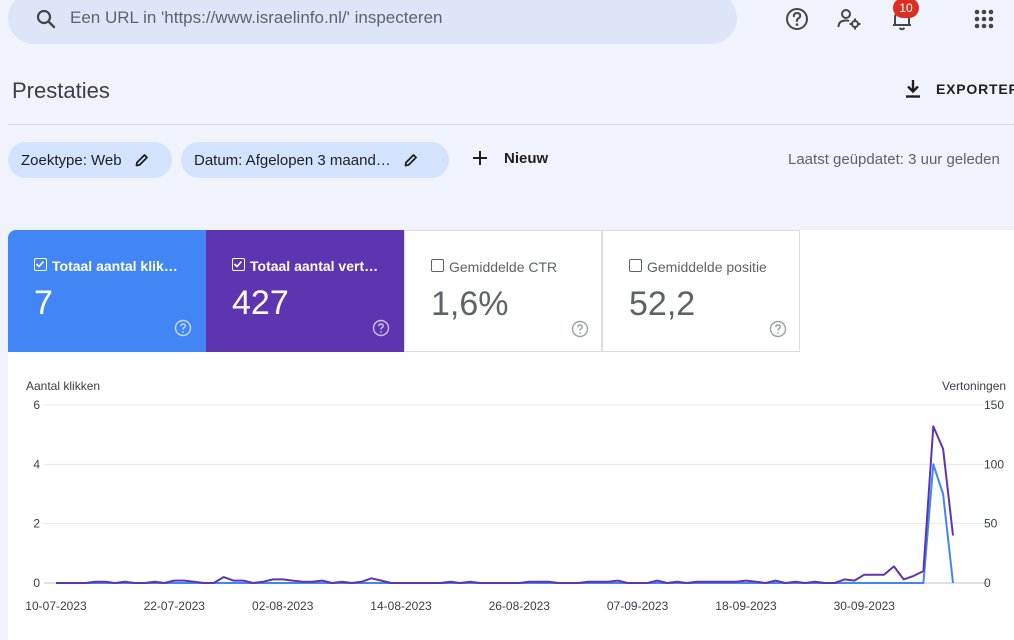 This screenshot has width=1014, height=640. What do you see at coordinates (906, 9) in the screenshot?
I see `notifications-badge: 10` at bounding box center [906, 9].